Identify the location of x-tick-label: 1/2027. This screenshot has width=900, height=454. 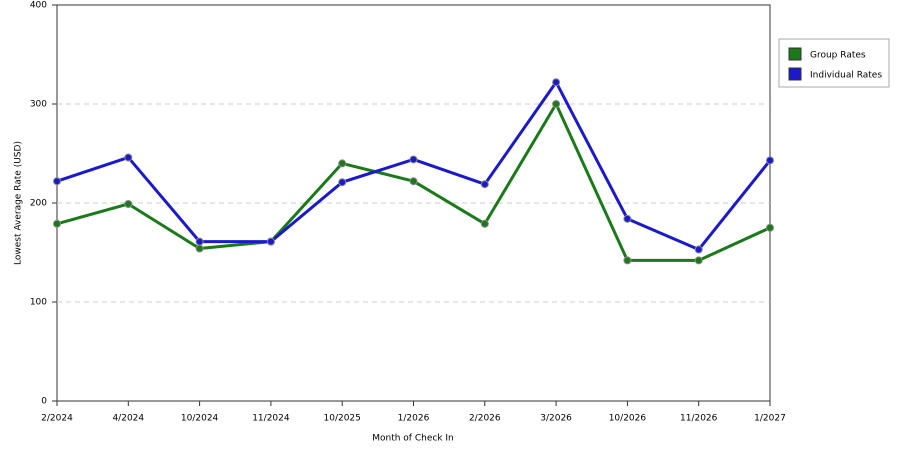
(770, 419).